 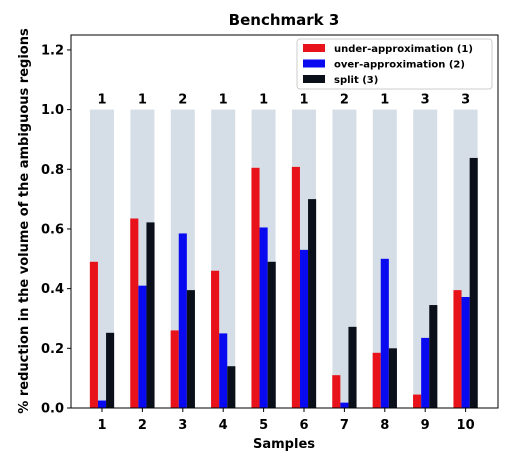 I want to click on y-tick-label: 0.8, so click(x=52, y=170).